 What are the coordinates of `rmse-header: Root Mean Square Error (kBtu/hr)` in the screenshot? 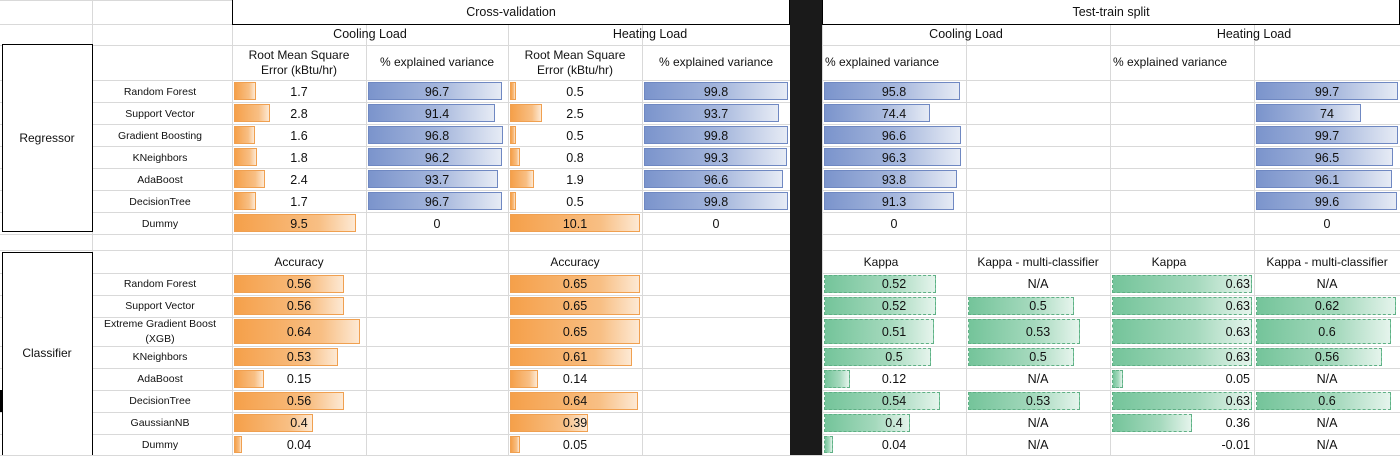 It's located at (299, 62).